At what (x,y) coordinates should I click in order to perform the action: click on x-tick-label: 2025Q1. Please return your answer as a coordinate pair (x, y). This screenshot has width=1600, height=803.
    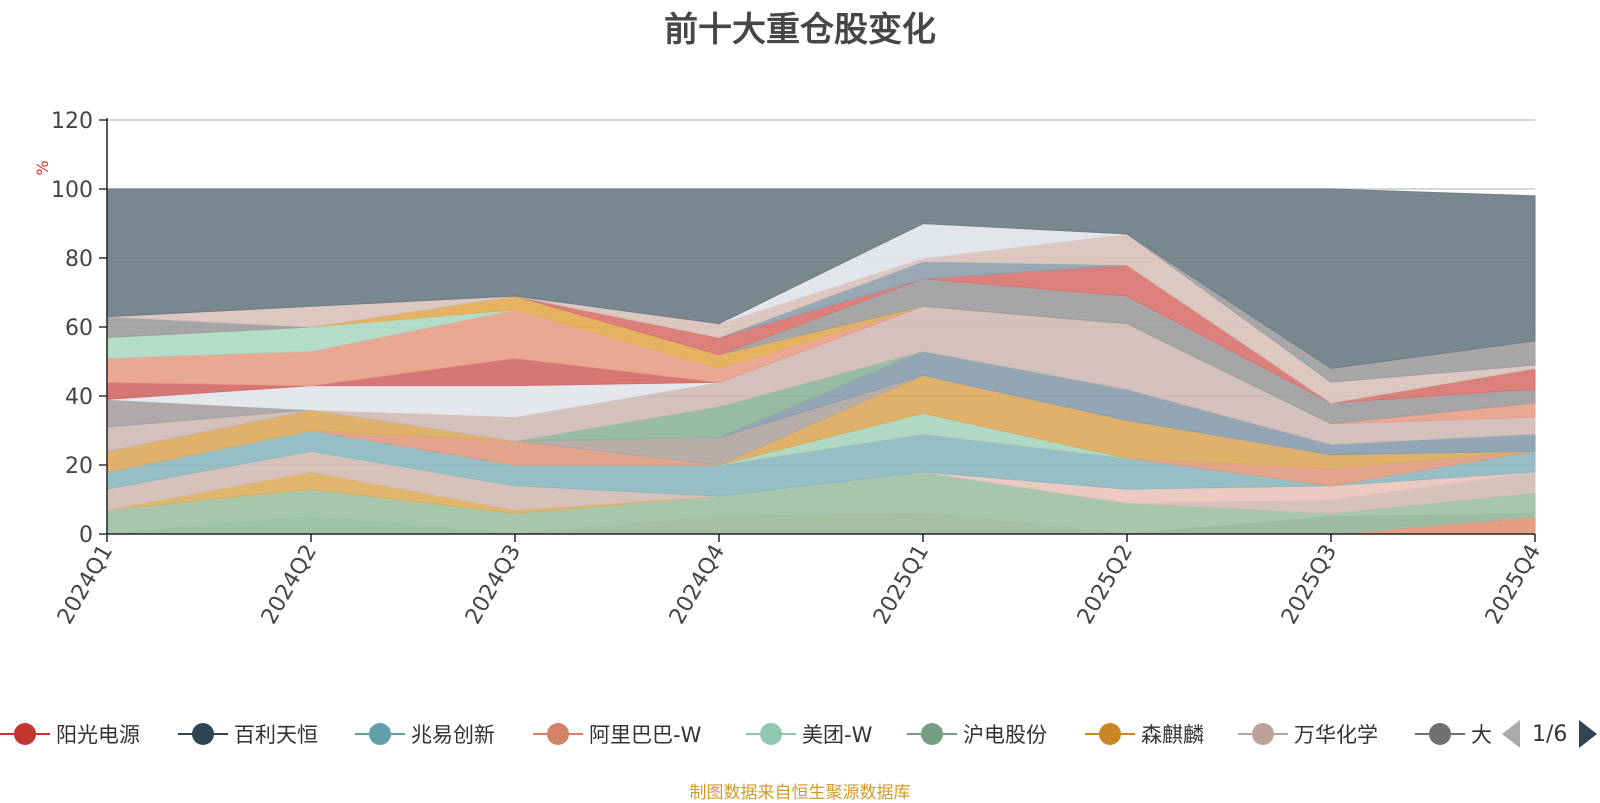
    Looking at the image, I should click on (901, 585).